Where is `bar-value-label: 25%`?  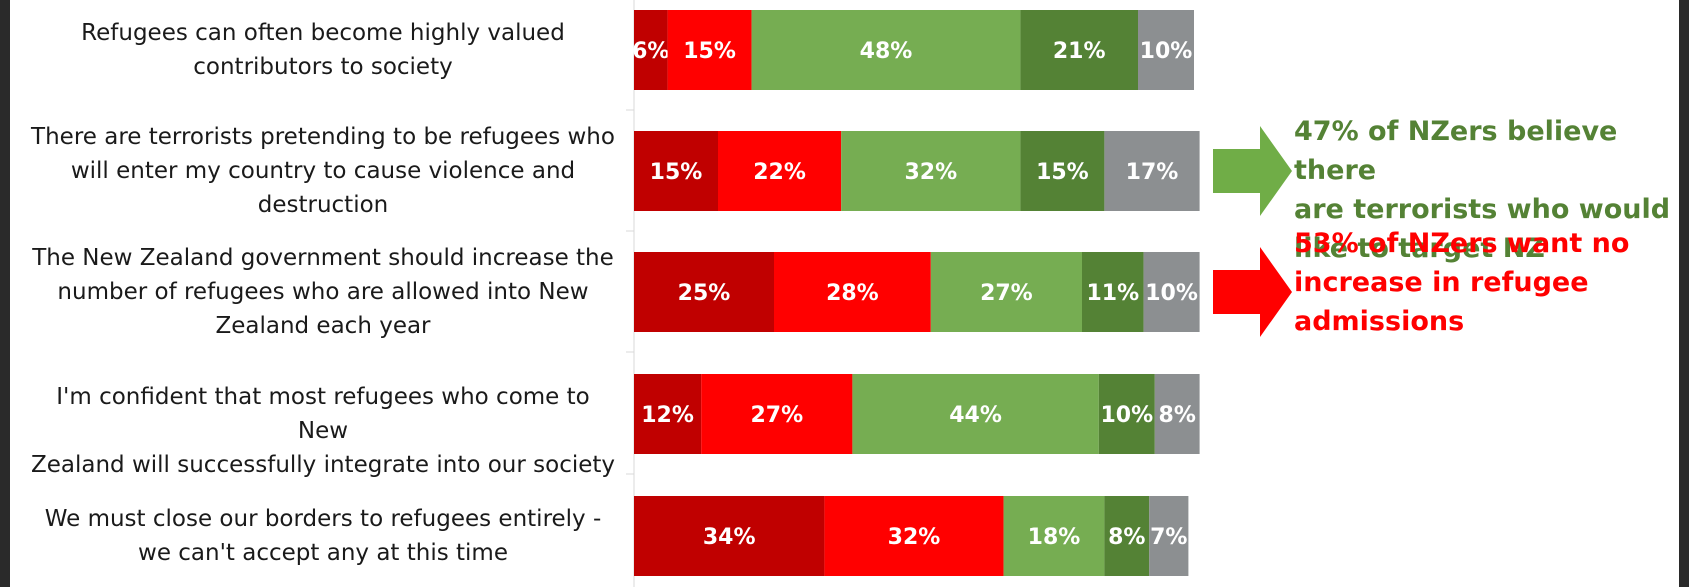 bar-value-label: 25% is located at coordinates (704, 293).